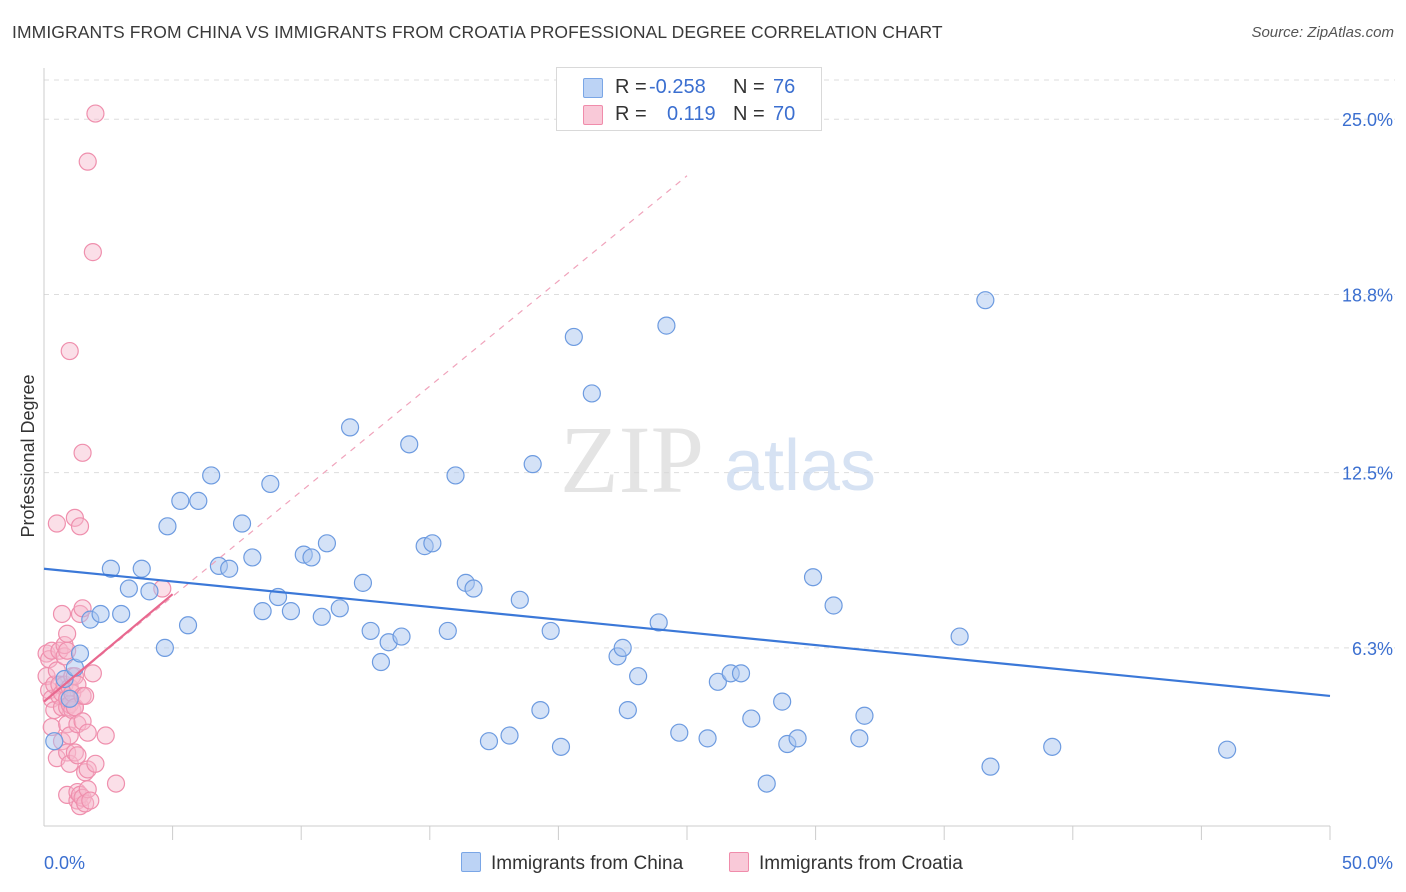 Image resolution: width=1406 pixels, height=892 pixels. I want to click on legend-croatia-label: Immigrants from Croatia, so click(861, 863).